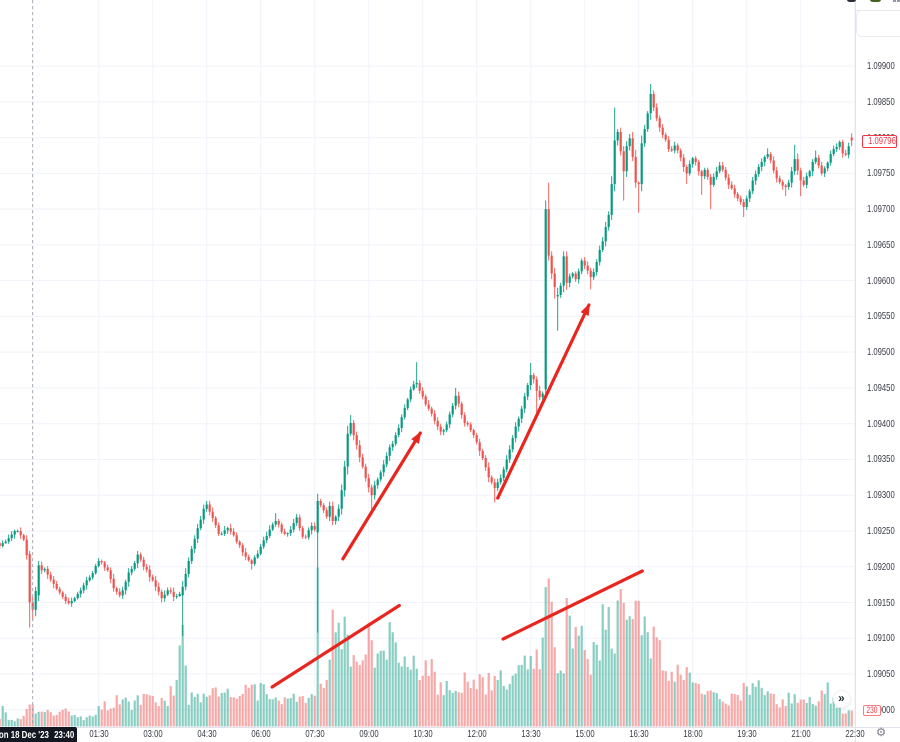 Image resolution: width=900 pixels, height=742 pixels. Describe the element at coordinates (63, 734) in the screenshot. I see `crosshair-time: 23:40` at that location.